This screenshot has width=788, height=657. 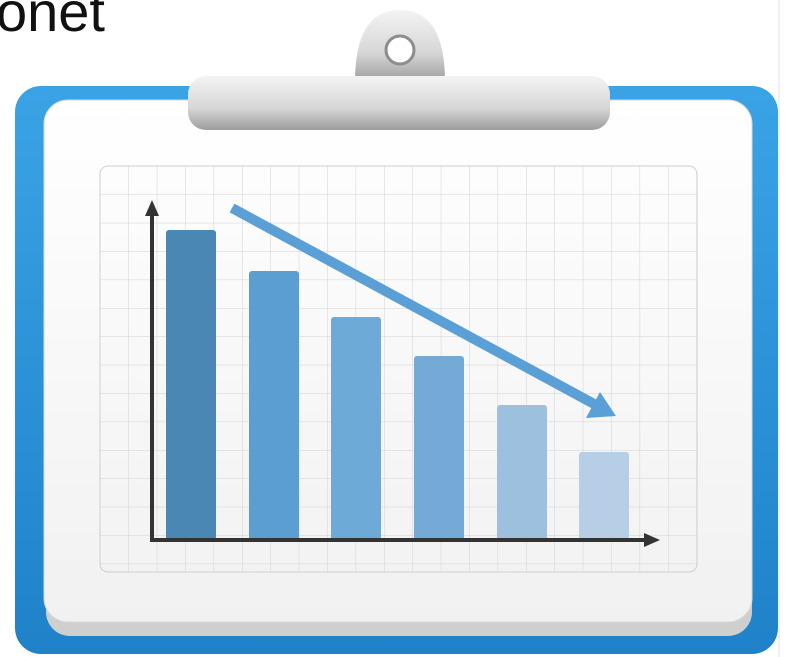 What do you see at coordinates (414, 306) in the screenshot?
I see `trend-arrow` at bounding box center [414, 306].